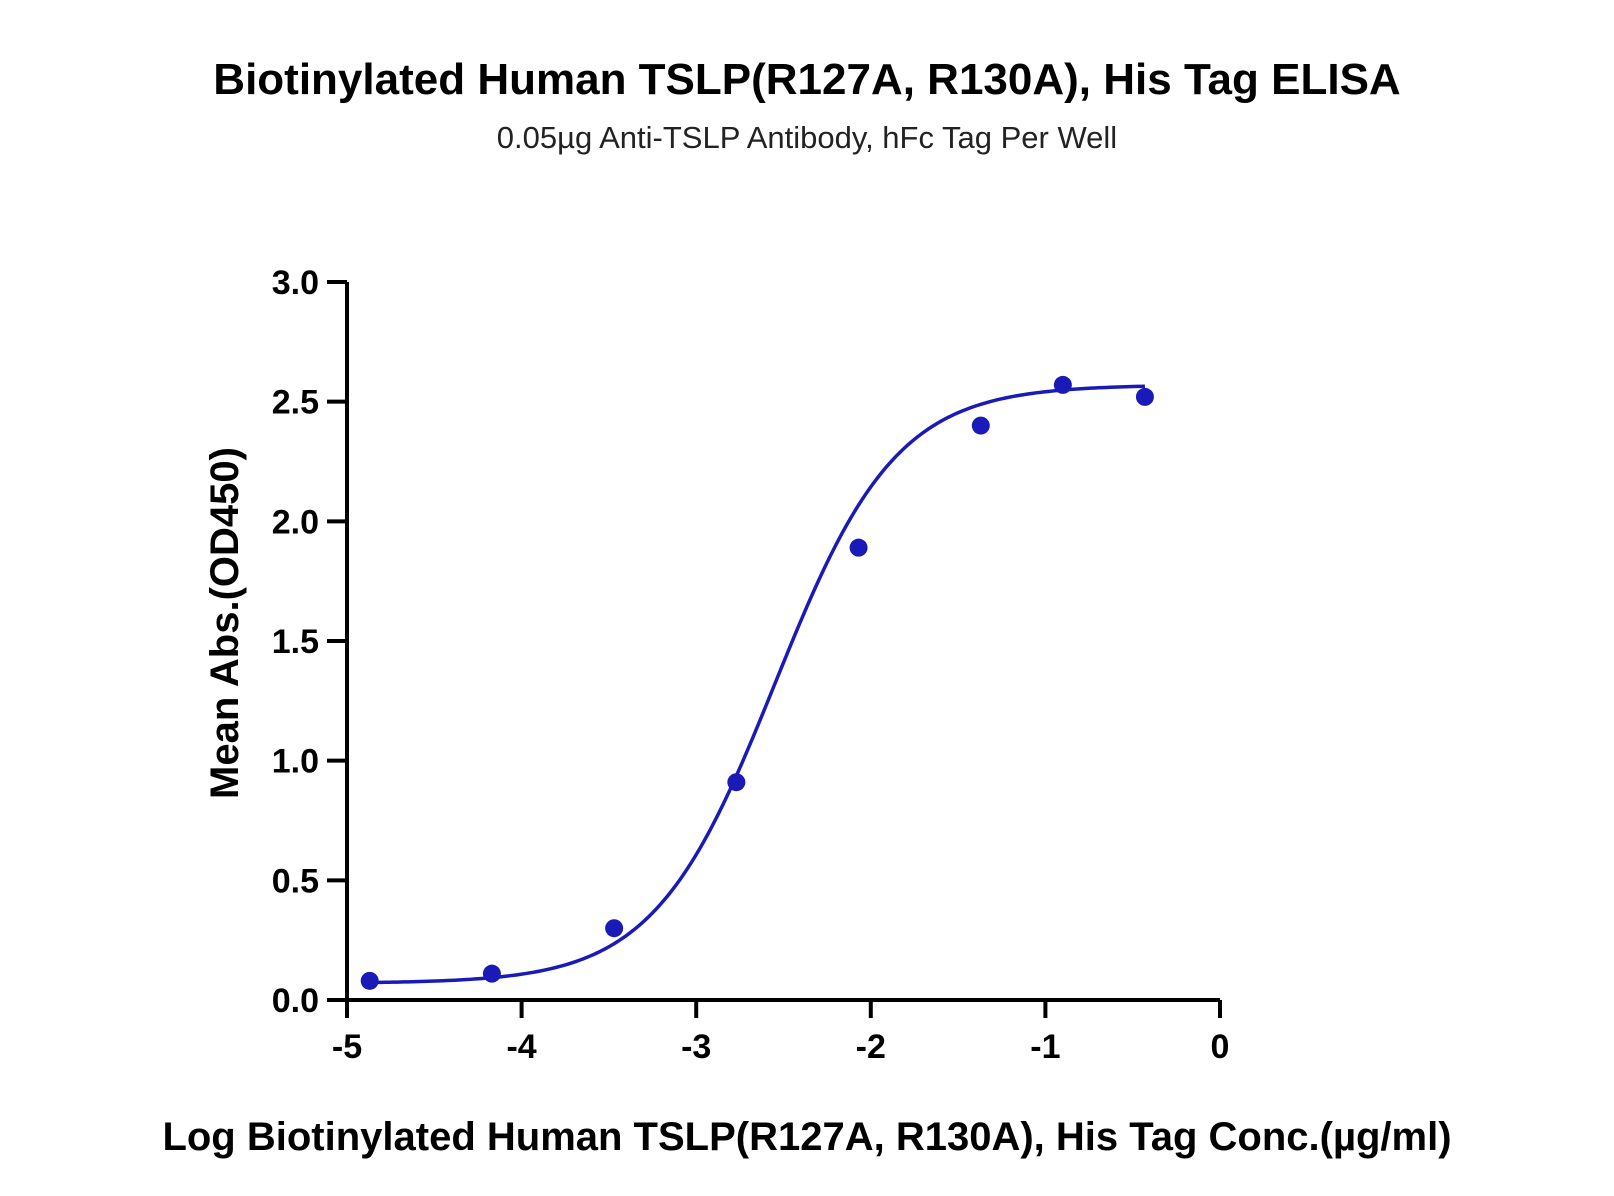 The image size is (1614, 1196). I want to click on x-tick-label: -2, so click(871, 1047).